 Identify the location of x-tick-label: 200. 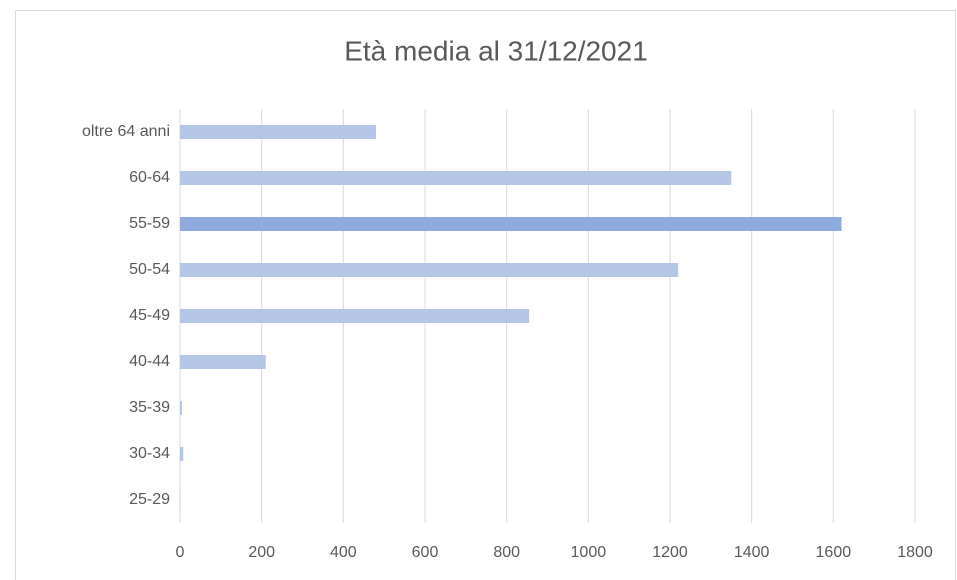
(261, 552).